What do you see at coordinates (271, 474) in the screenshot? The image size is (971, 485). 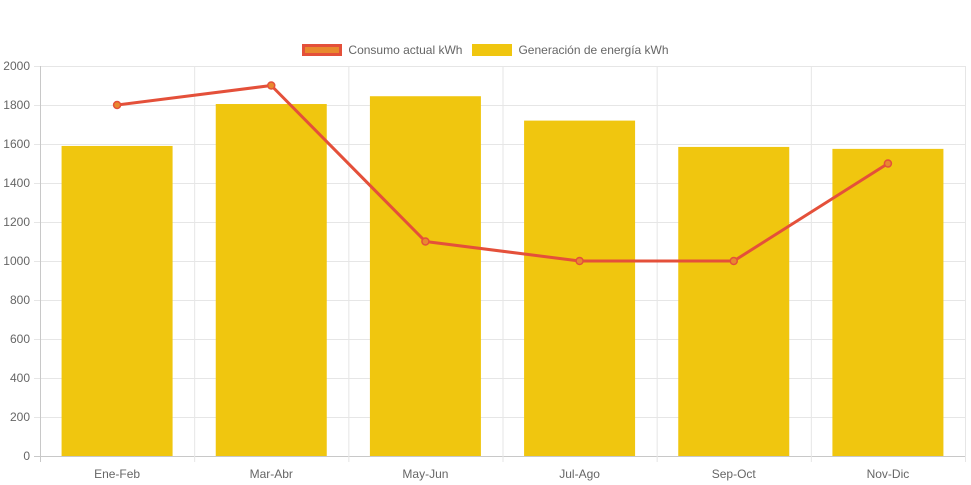 I see `x-tick-label: Mar-Abr` at bounding box center [271, 474].